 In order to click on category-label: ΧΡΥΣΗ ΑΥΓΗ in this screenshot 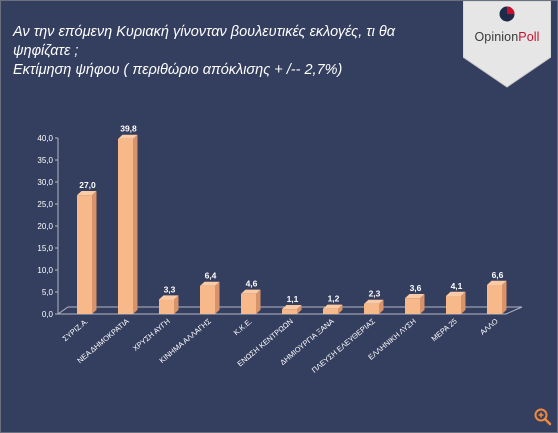, I will do `click(151, 335)`.